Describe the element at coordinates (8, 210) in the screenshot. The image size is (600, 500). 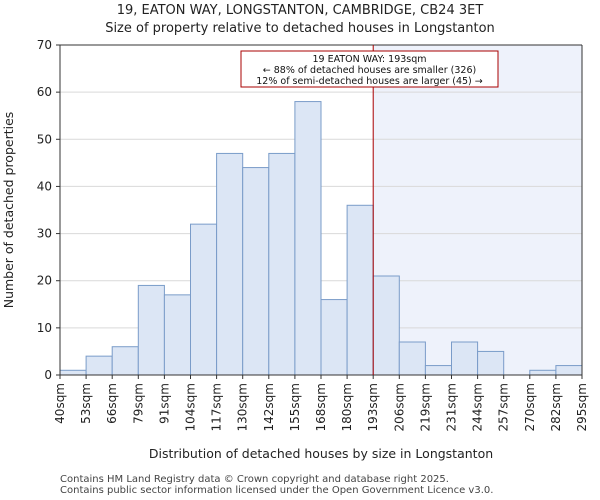
I see `y-axis-title: Number of detached properties` at that location.